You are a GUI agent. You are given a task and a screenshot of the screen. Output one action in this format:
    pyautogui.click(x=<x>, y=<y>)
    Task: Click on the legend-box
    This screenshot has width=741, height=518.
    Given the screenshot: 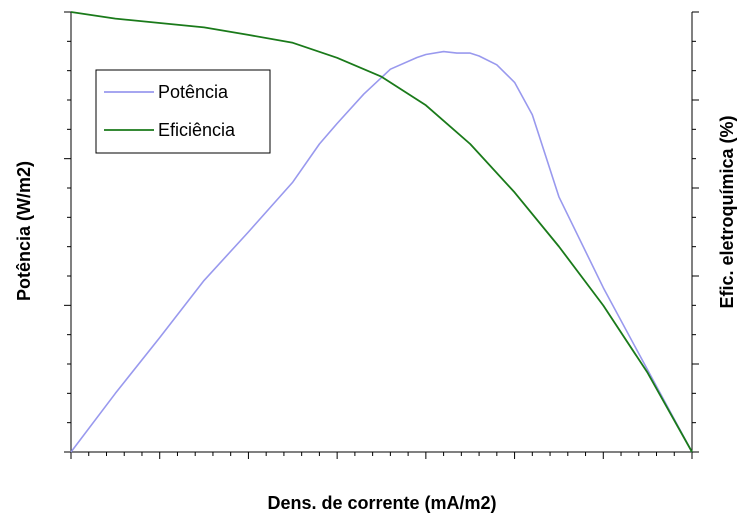 What is the action you would take?
    pyautogui.click(x=183, y=111)
    